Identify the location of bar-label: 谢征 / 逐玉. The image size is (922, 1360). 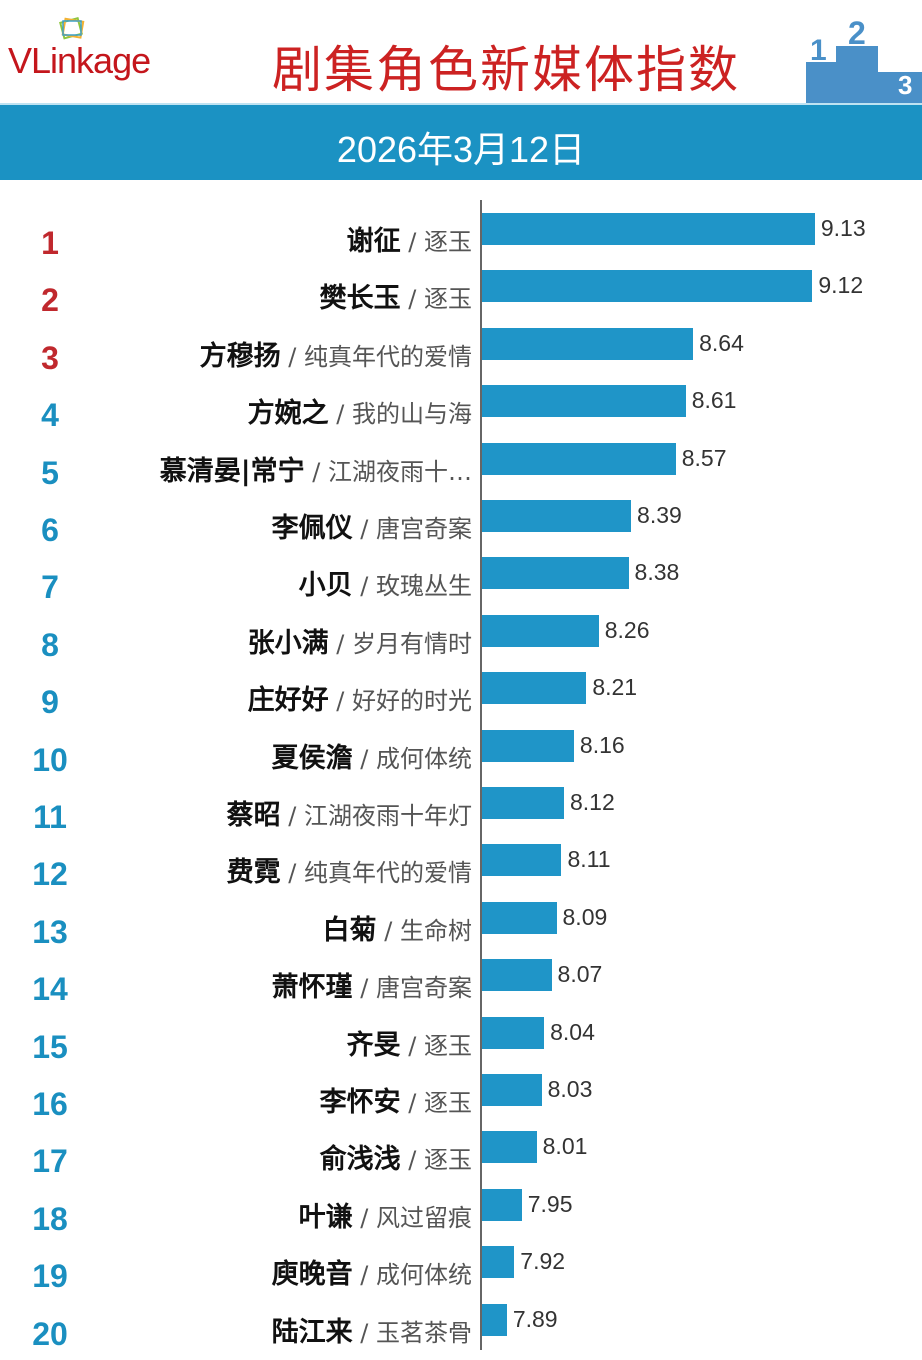
(409, 238).